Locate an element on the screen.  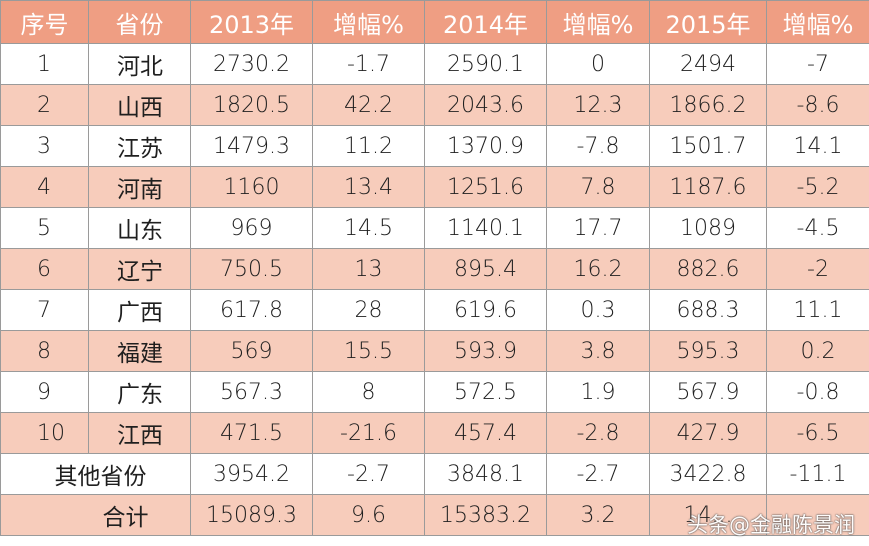
cell-growth-2013: 15.5 is located at coordinates (368, 351).